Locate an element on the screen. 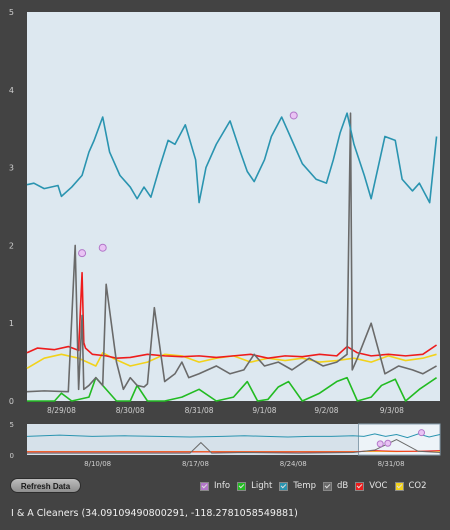  range-selector is located at coordinates (399, 439).